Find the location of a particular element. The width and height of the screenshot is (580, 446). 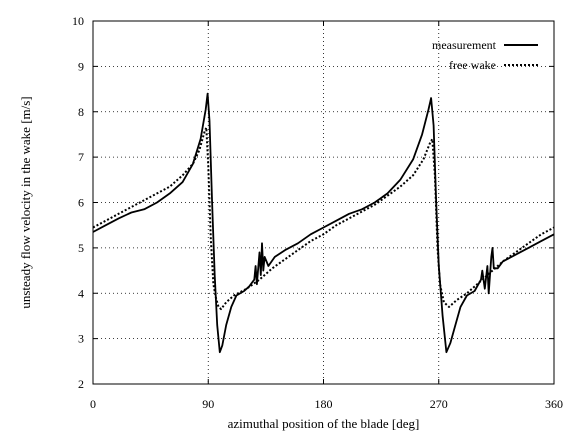

y-tick-label: 4 is located at coordinates (81, 293).